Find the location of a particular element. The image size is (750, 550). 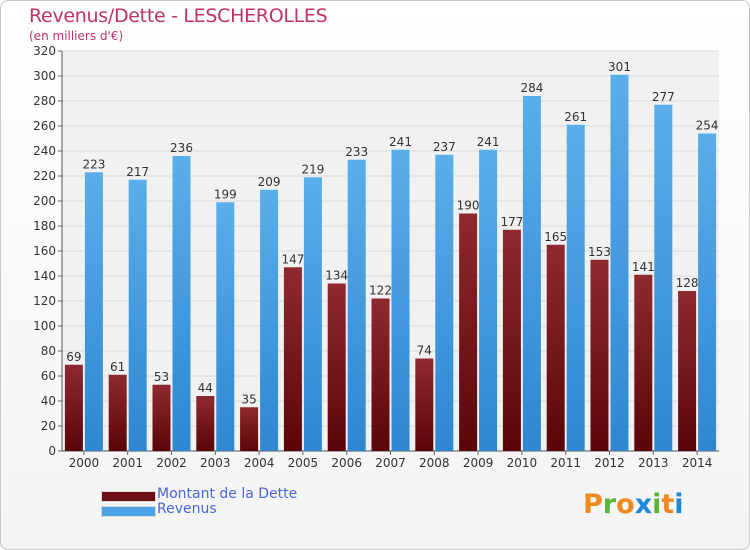

data-label-revenus-2001: 217 is located at coordinates (137, 172).